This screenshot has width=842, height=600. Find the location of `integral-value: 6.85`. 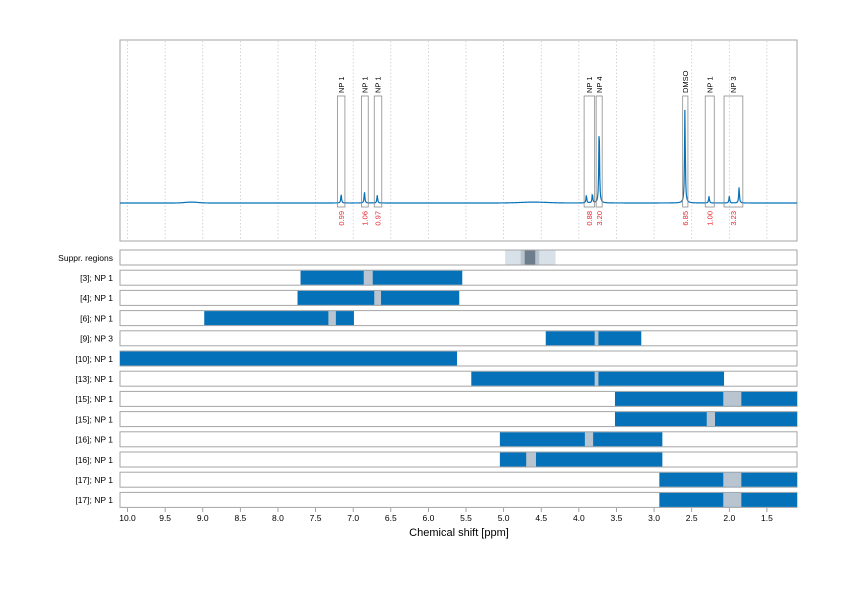

integral-value: 6.85 is located at coordinates (685, 218).